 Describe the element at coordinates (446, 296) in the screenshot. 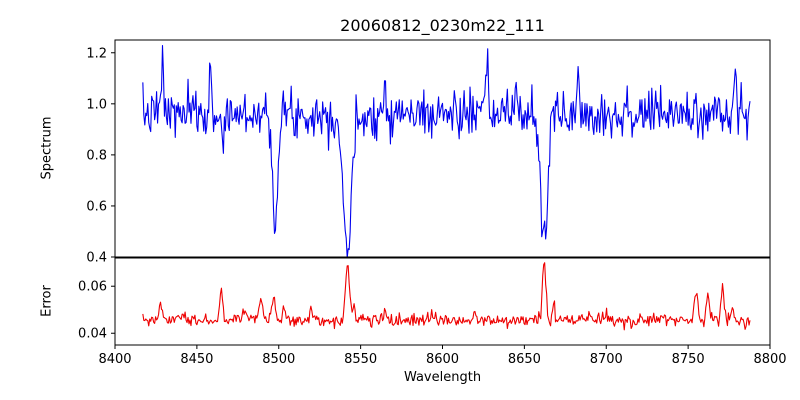

I see `error-line` at that location.